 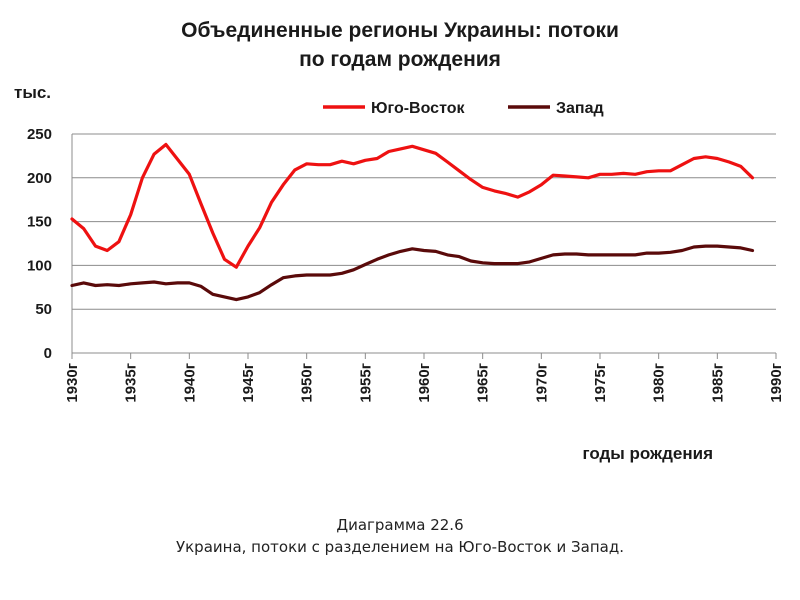 What do you see at coordinates (39, 178) in the screenshot?
I see `y-tick-label: 200` at bounding box center [39, 178].